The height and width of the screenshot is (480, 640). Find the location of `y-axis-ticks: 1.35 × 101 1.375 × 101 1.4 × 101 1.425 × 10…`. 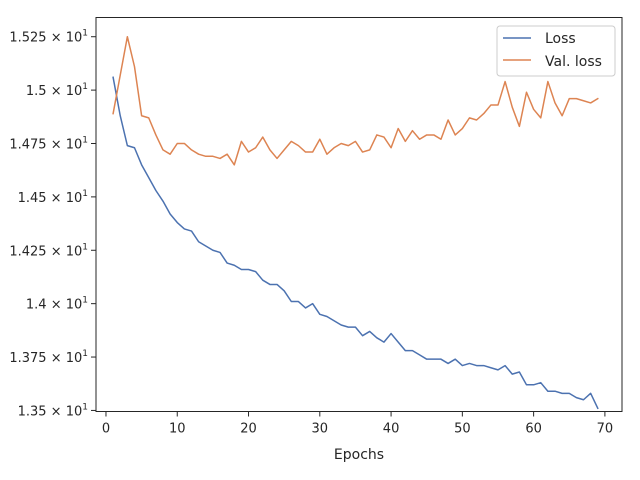

y-axis-ticks: 1.35 × 101 1.375 × 101 1.4 × 101 1.425 × 10… is located at coordinates (52, 224).